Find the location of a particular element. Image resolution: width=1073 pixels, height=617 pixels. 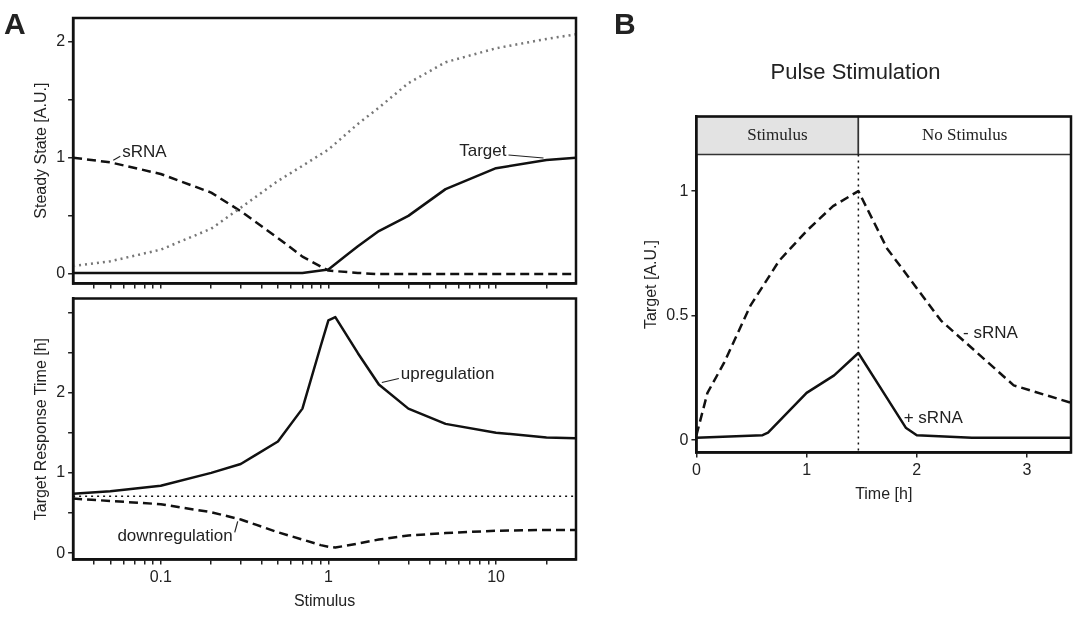

x-tick-label: 0.1 is located at coordinates (160, 576).